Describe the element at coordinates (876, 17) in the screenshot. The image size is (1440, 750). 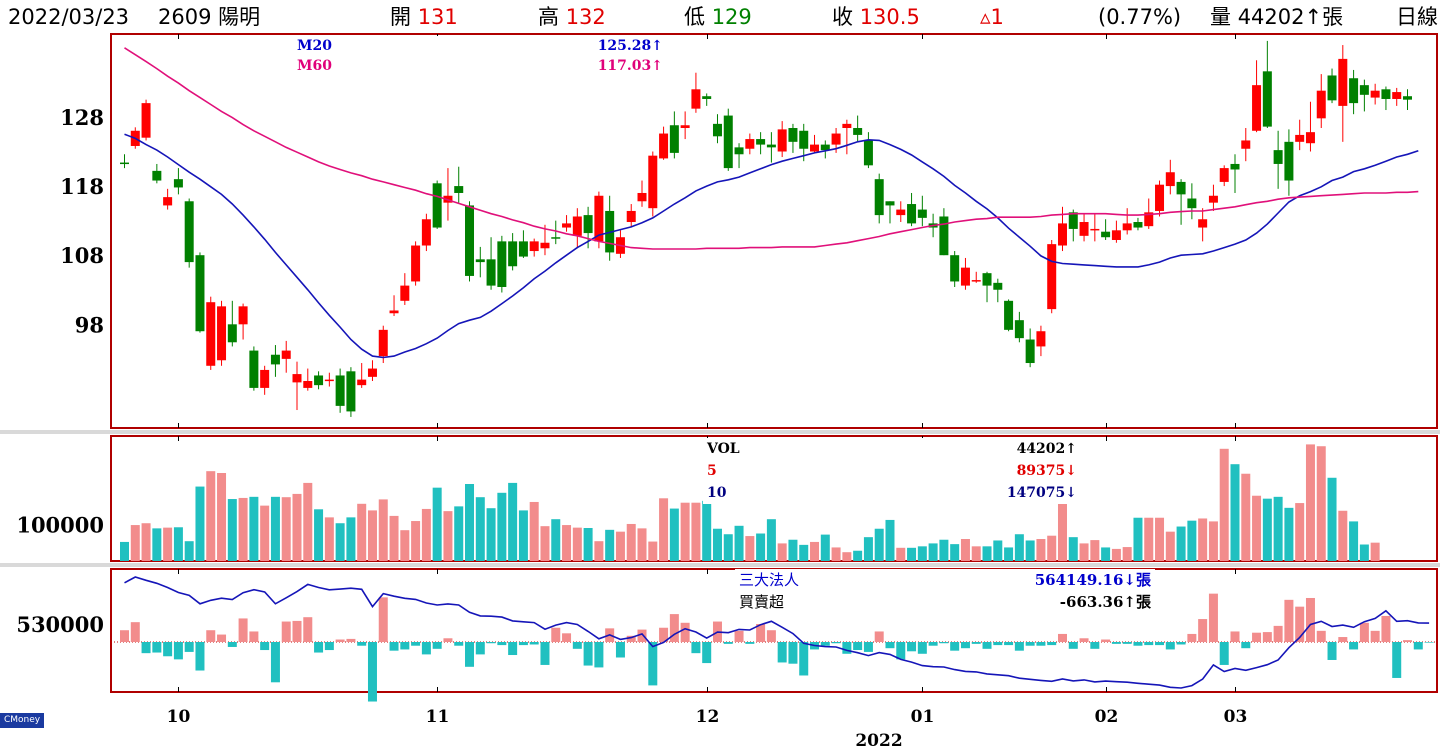
I see `close-quote: 收 130.5` at that location.